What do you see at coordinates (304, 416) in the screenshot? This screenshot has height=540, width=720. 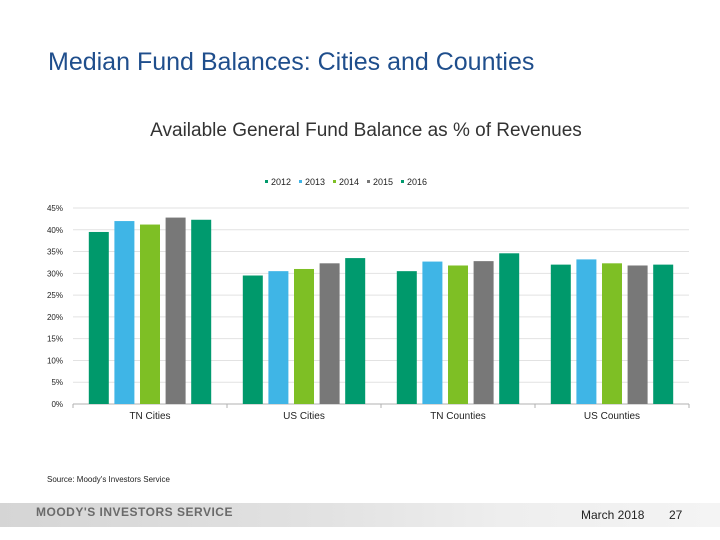 I see `x-tick-label: US Cities` at bounding box center [304, 416].